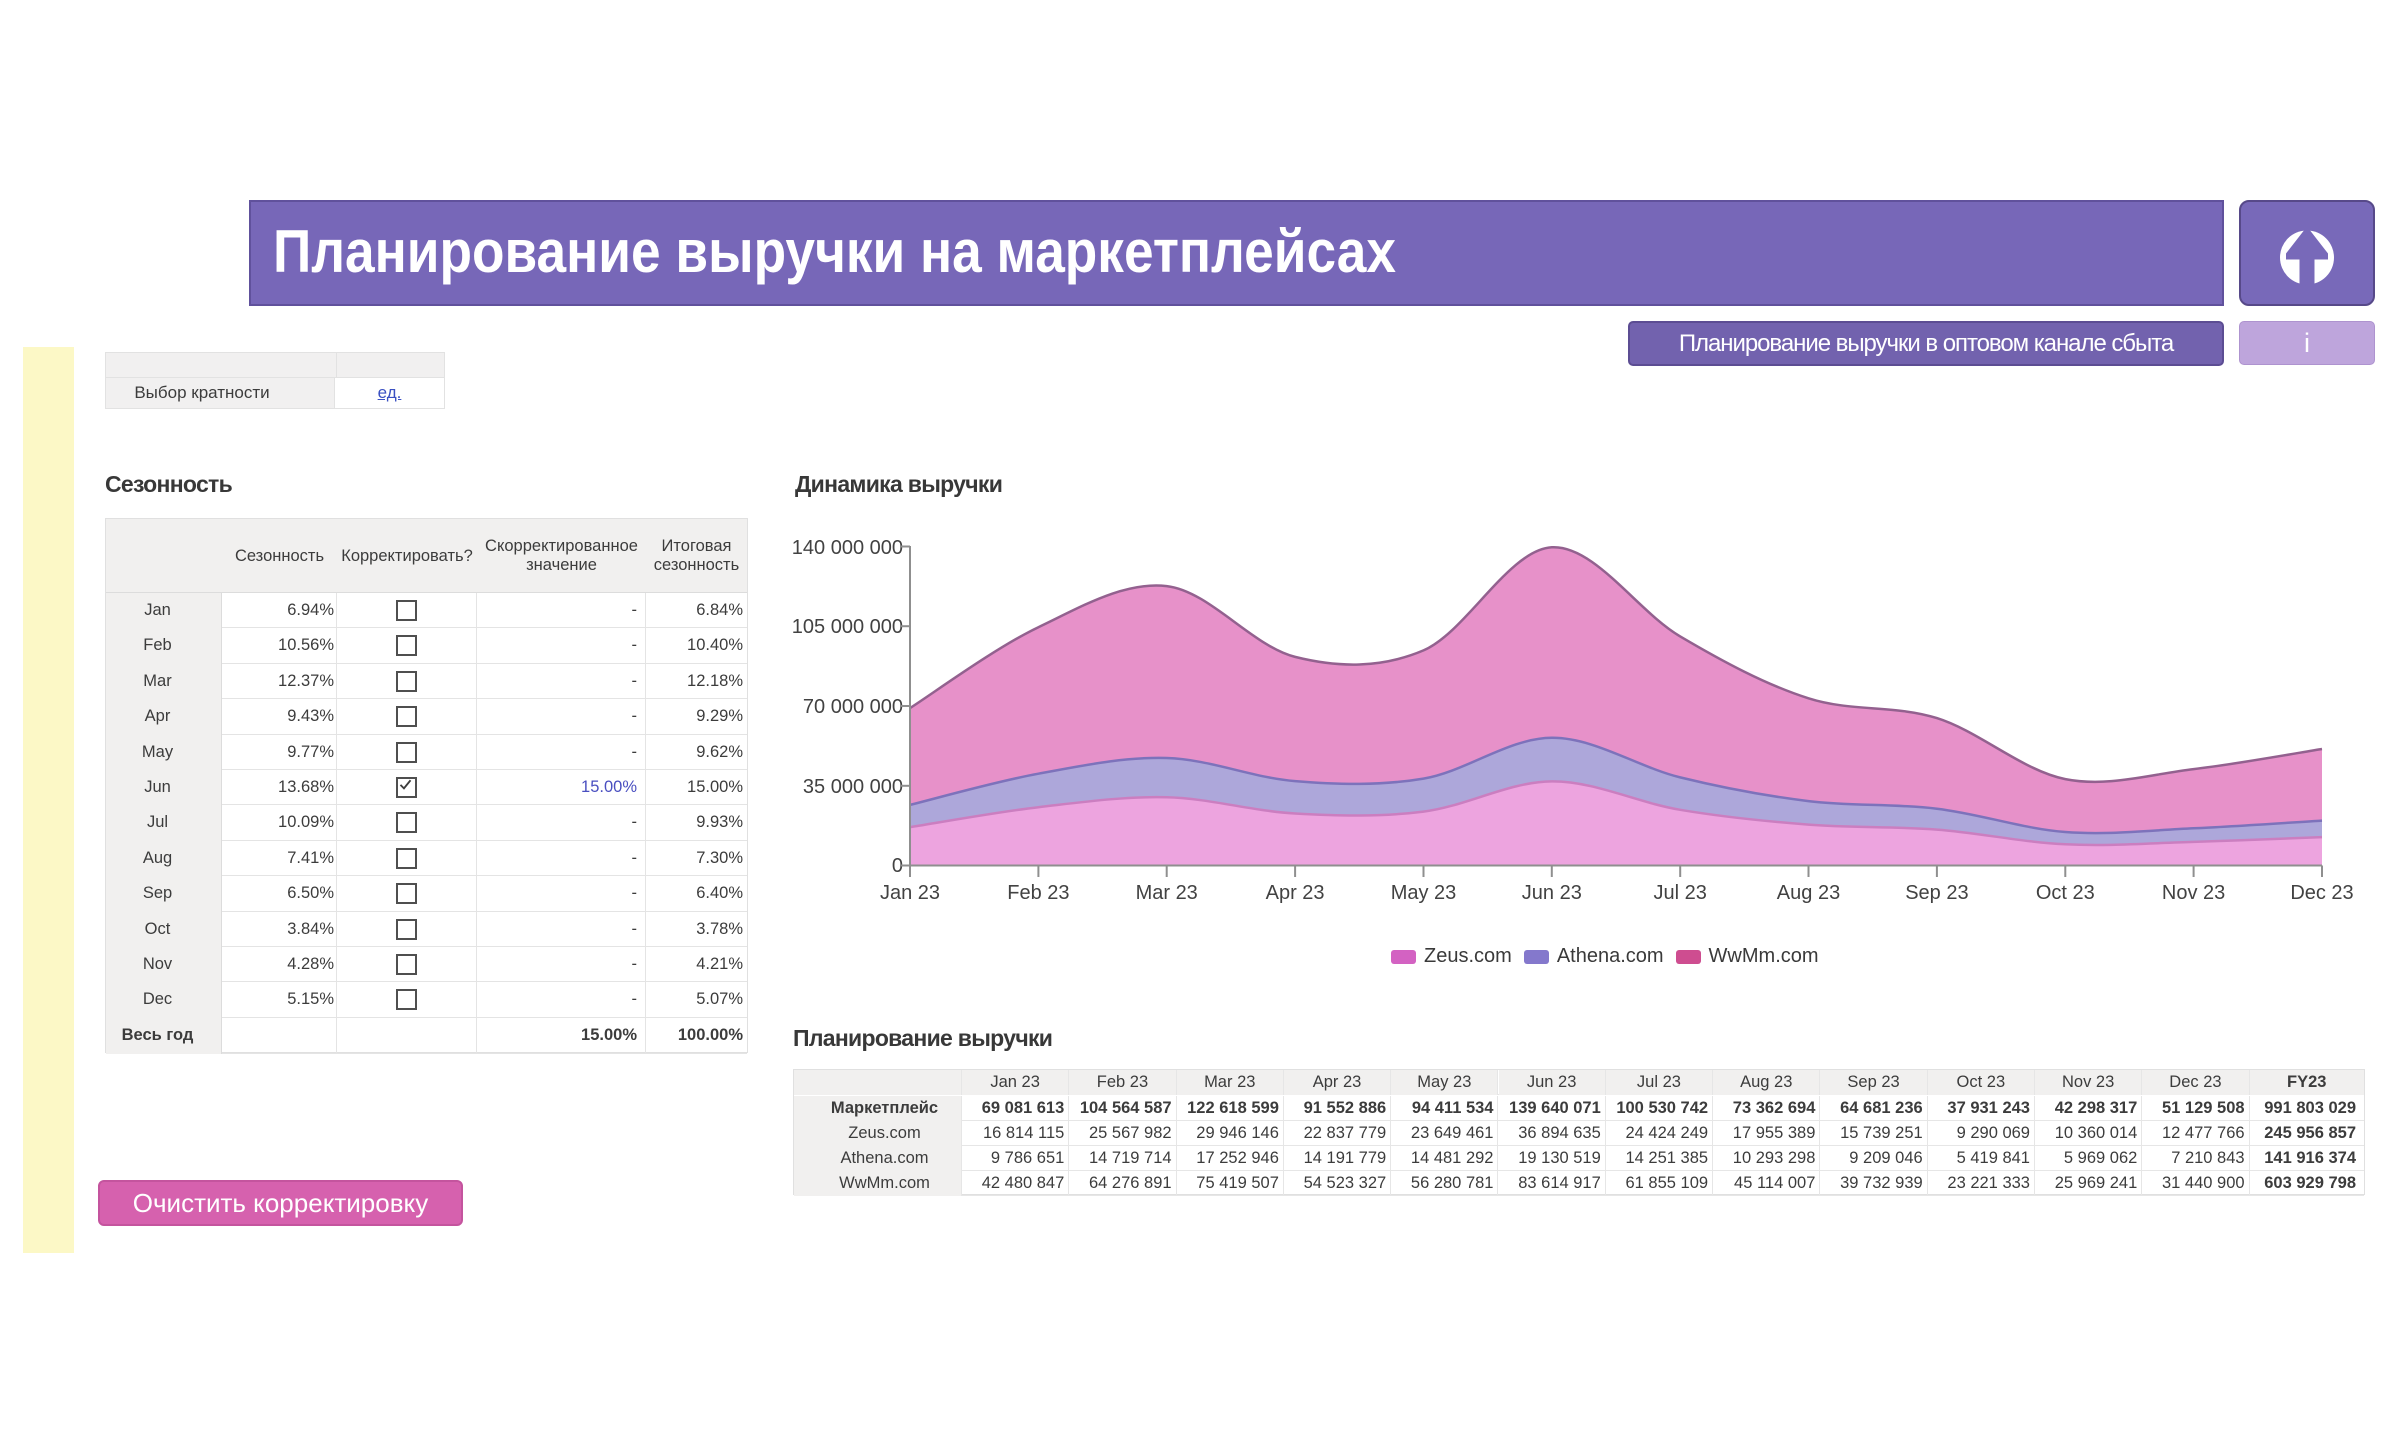 This screenshot has height=1430, width=2398. I want to click on svg-text: 0, so click(897, 866).